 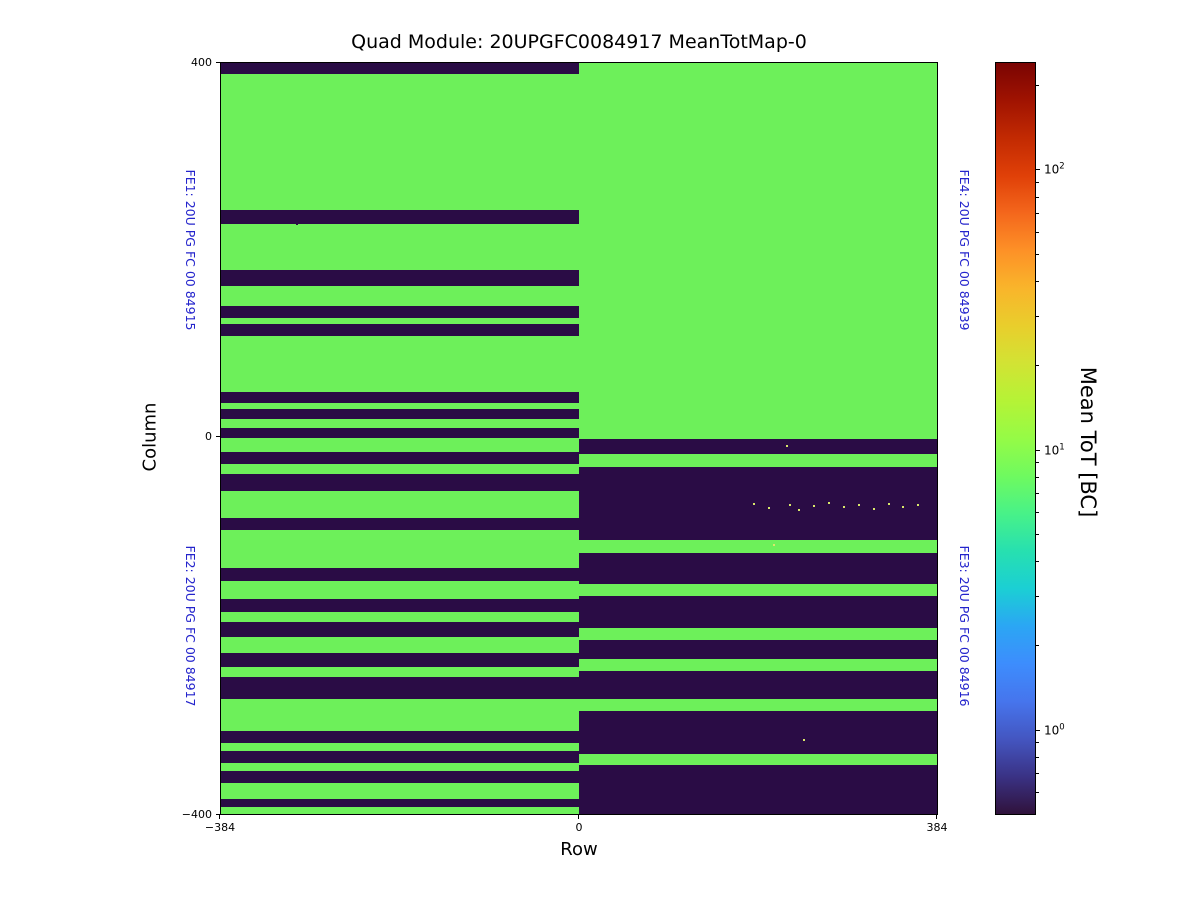 What do you see at coordinates (150, 437) in the screenshot?
I see `y-axis-label: Column` at bounding box center [150, 437].